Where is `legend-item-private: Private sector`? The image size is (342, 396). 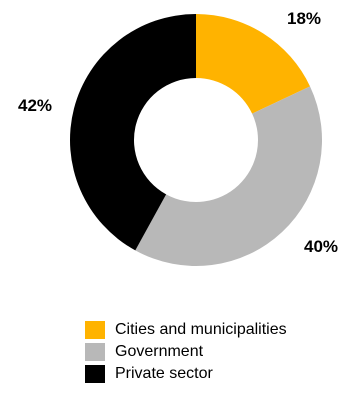
legend-item-private: Private sector is located at coordinates (213, 374).